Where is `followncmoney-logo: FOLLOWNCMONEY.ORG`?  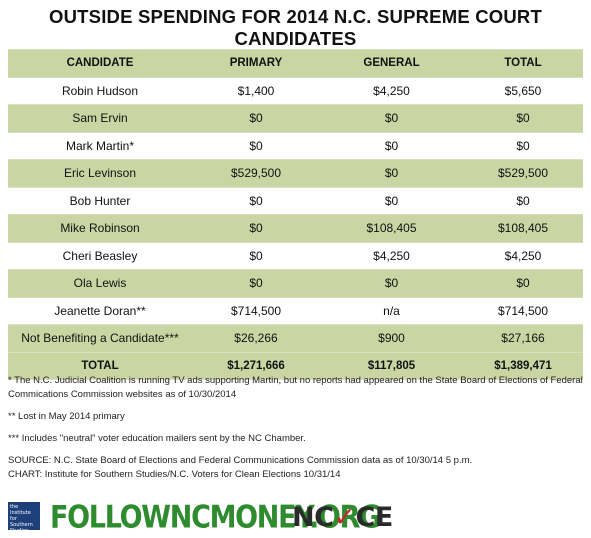 followncmoney-logo: FOLLOWNCMONEY.ORG is located at coordinates (215, 518).